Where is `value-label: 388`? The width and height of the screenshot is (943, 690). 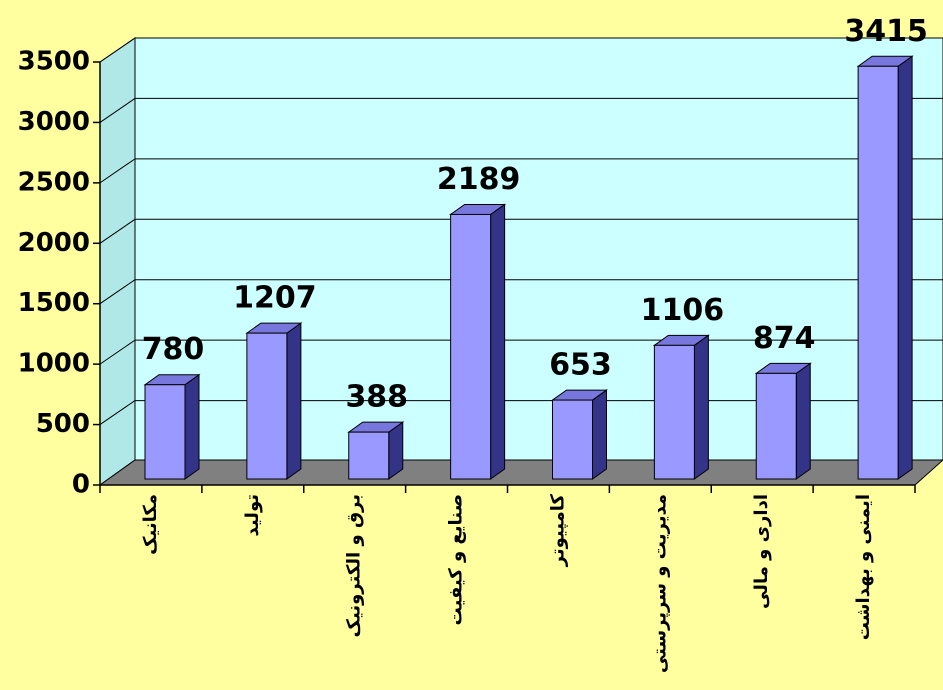
value-label: 388 is located at coordinates (376, 397).